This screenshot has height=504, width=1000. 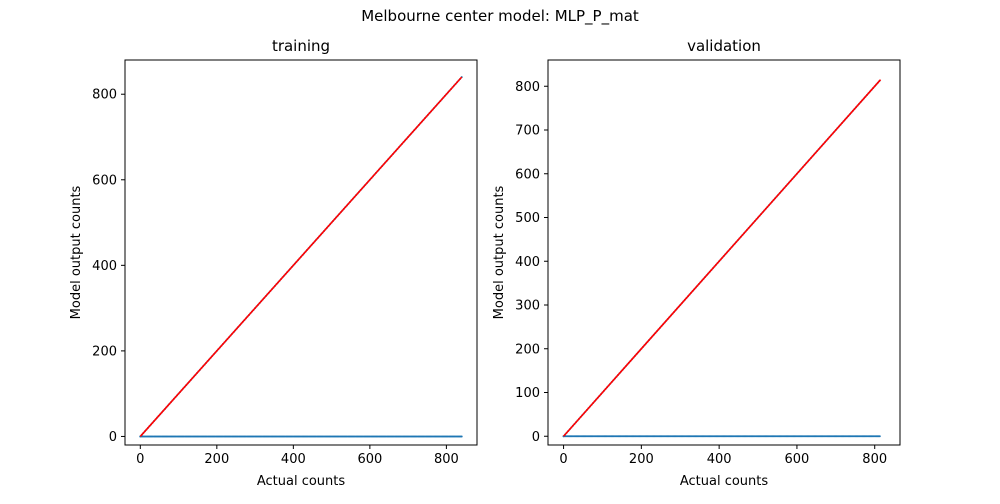 What do you see at coordinates (500, 16) in the screenshot?
I see `figure-suptitle: Melbourne center model: MLP_P_mat` at bounding box center [500, 16].